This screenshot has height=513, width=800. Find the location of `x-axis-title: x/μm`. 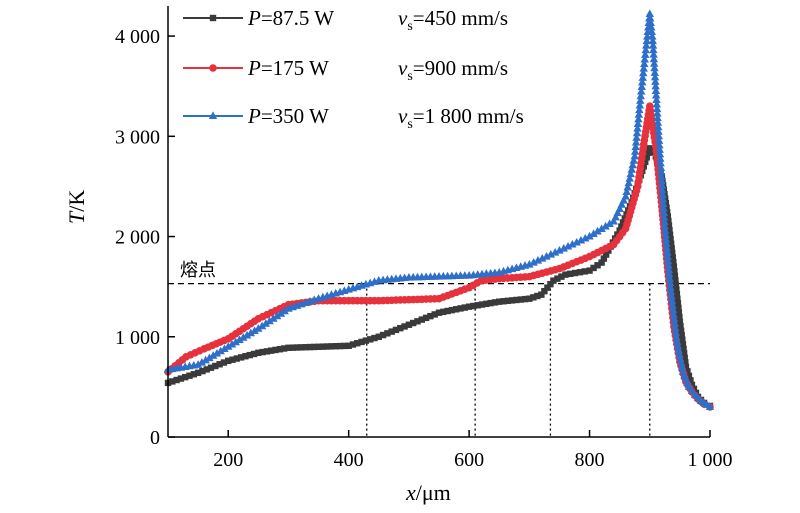

x-axis-title: x/μm is located at coordinates (428, 492).